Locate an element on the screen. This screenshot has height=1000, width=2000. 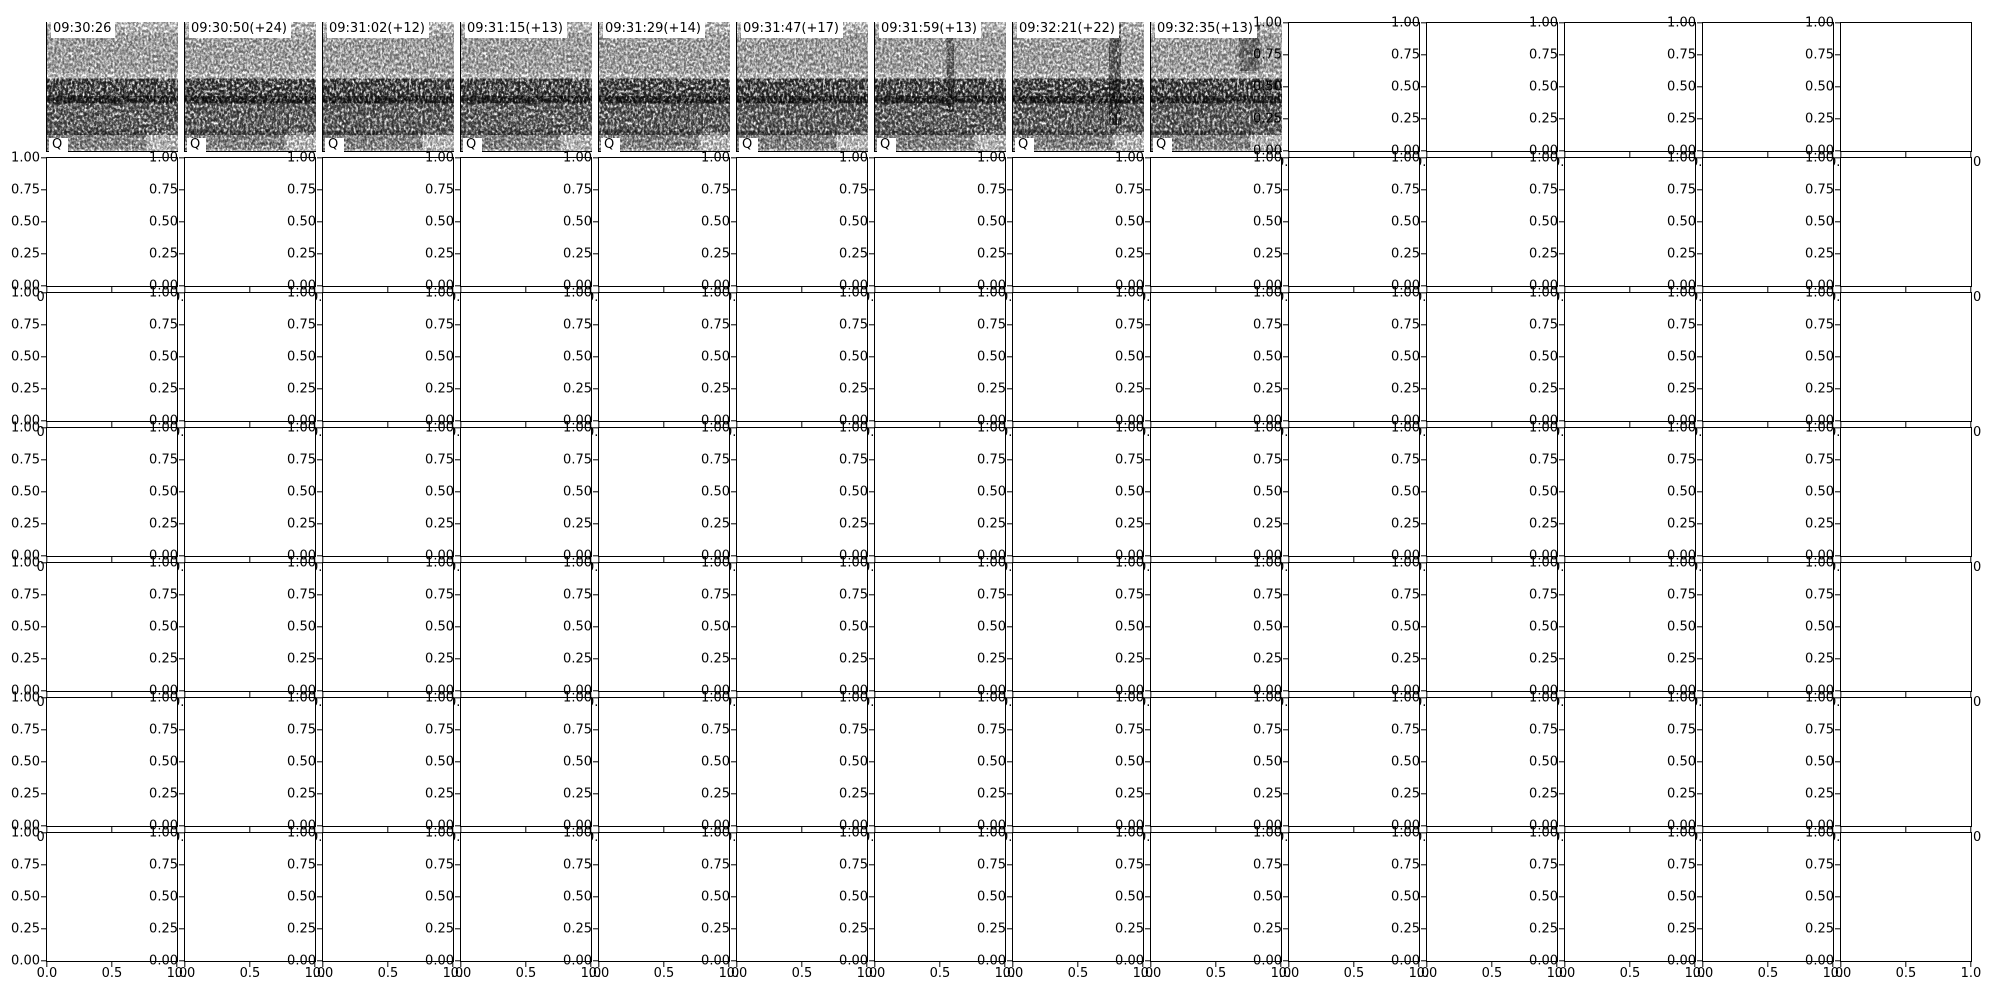
x-tick-label: 1.0 is located at coordinates (1833, 973).